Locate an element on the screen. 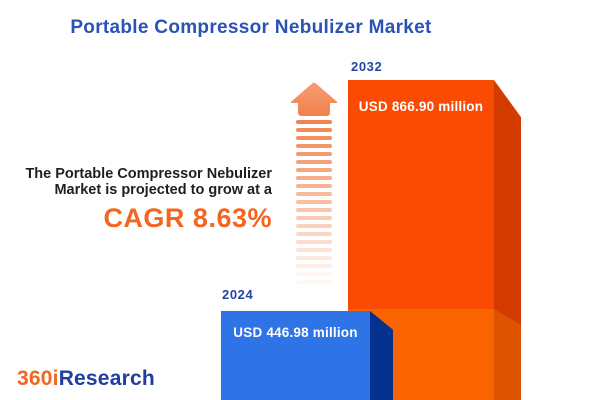 The height and width of the screenshot is (400, 600). logo-prefix: 360i is located at coordinates (38, 378).